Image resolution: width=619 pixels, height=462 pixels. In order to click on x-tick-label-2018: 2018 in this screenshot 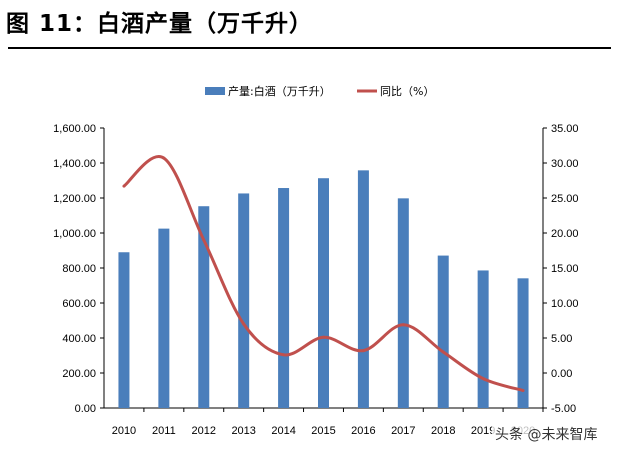, I will do `click(443, 431)`.